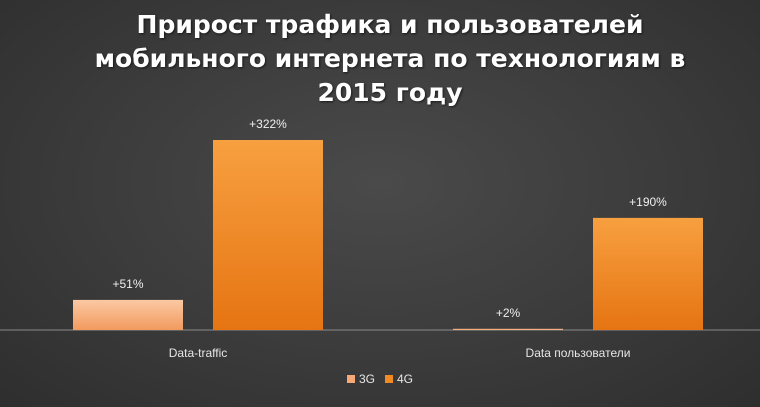  I want to click on legend-item-3g: 3G, so click(360, 379).